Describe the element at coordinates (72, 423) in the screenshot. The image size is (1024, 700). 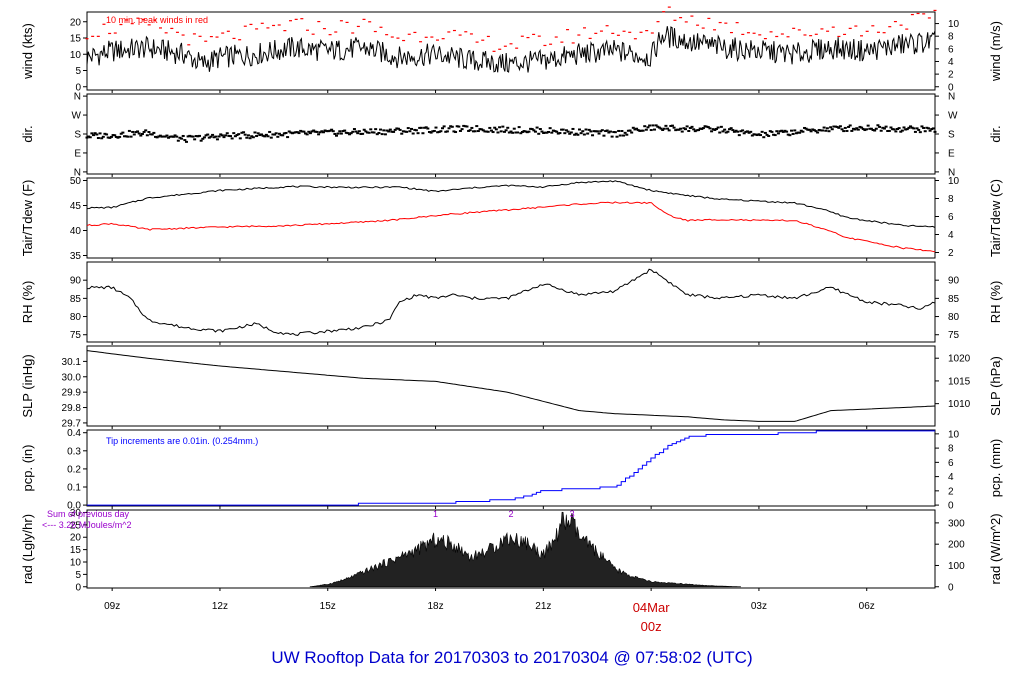
I see `left-tick-label: 29.7` at that location.